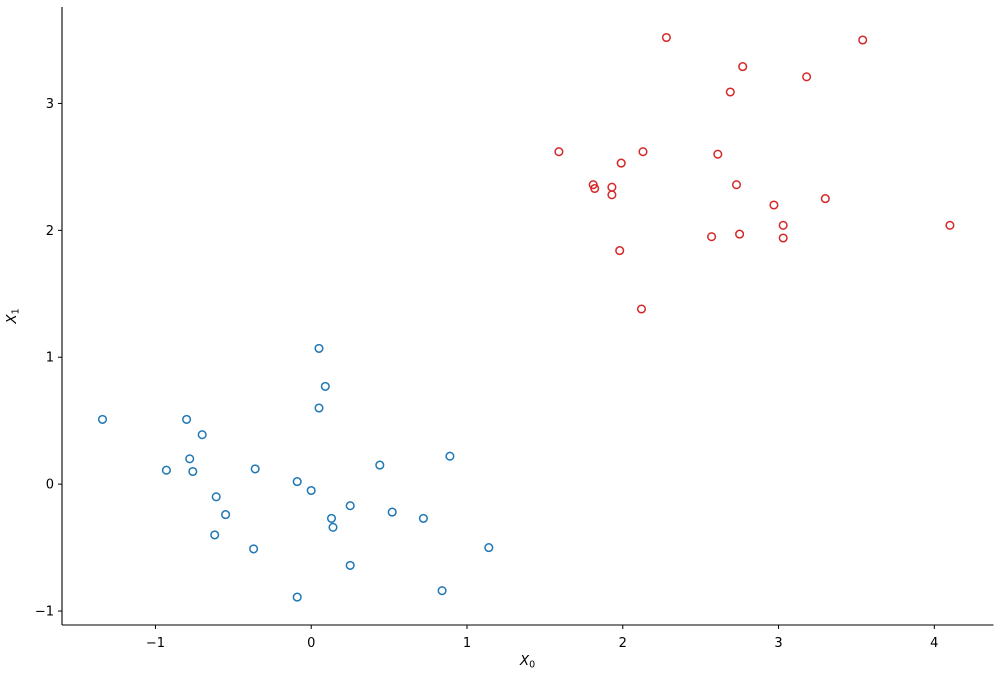  I want to click on y-axis-ticks: −1 0 1 2 3, so click(48, 358).